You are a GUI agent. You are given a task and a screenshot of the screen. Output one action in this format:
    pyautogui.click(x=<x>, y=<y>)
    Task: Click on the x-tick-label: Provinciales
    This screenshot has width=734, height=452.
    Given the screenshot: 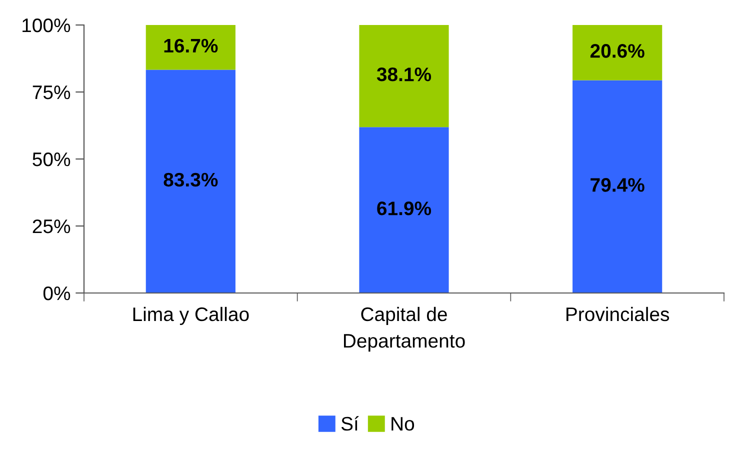 What is the action you would take?
    pyautogui.click(x=618, y=314)
    